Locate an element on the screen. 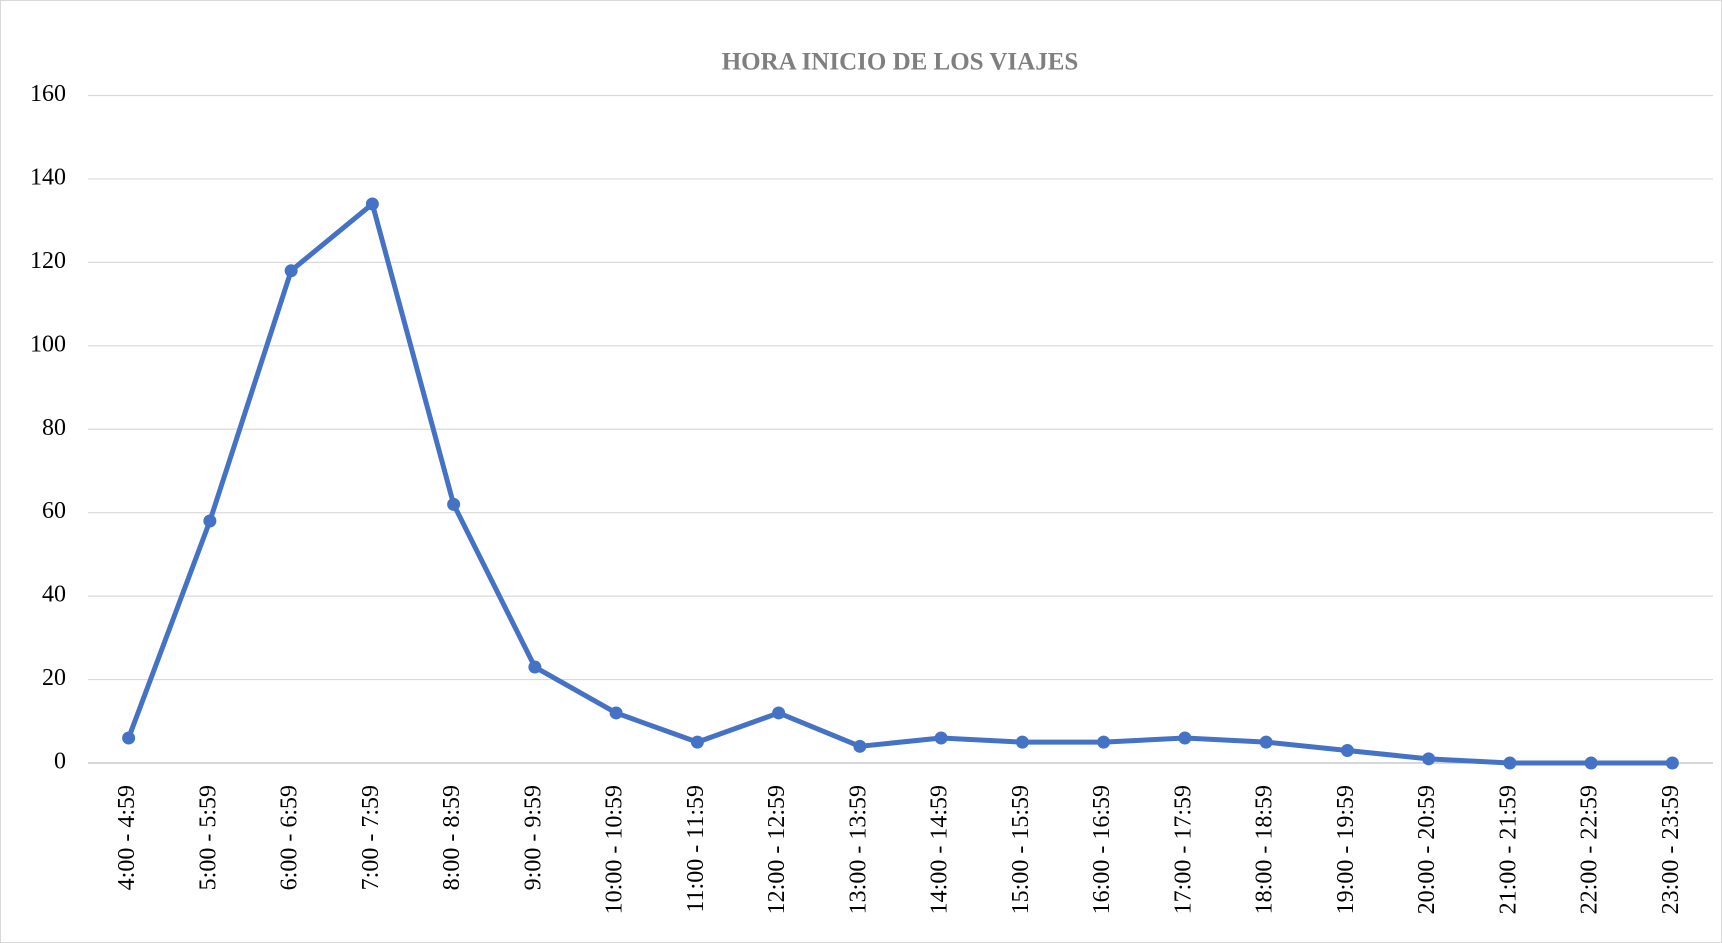 This screenshot has height=943, width=1722. x-tick-label: 5:00 - 5:59 is located at coordinates (208, 837).